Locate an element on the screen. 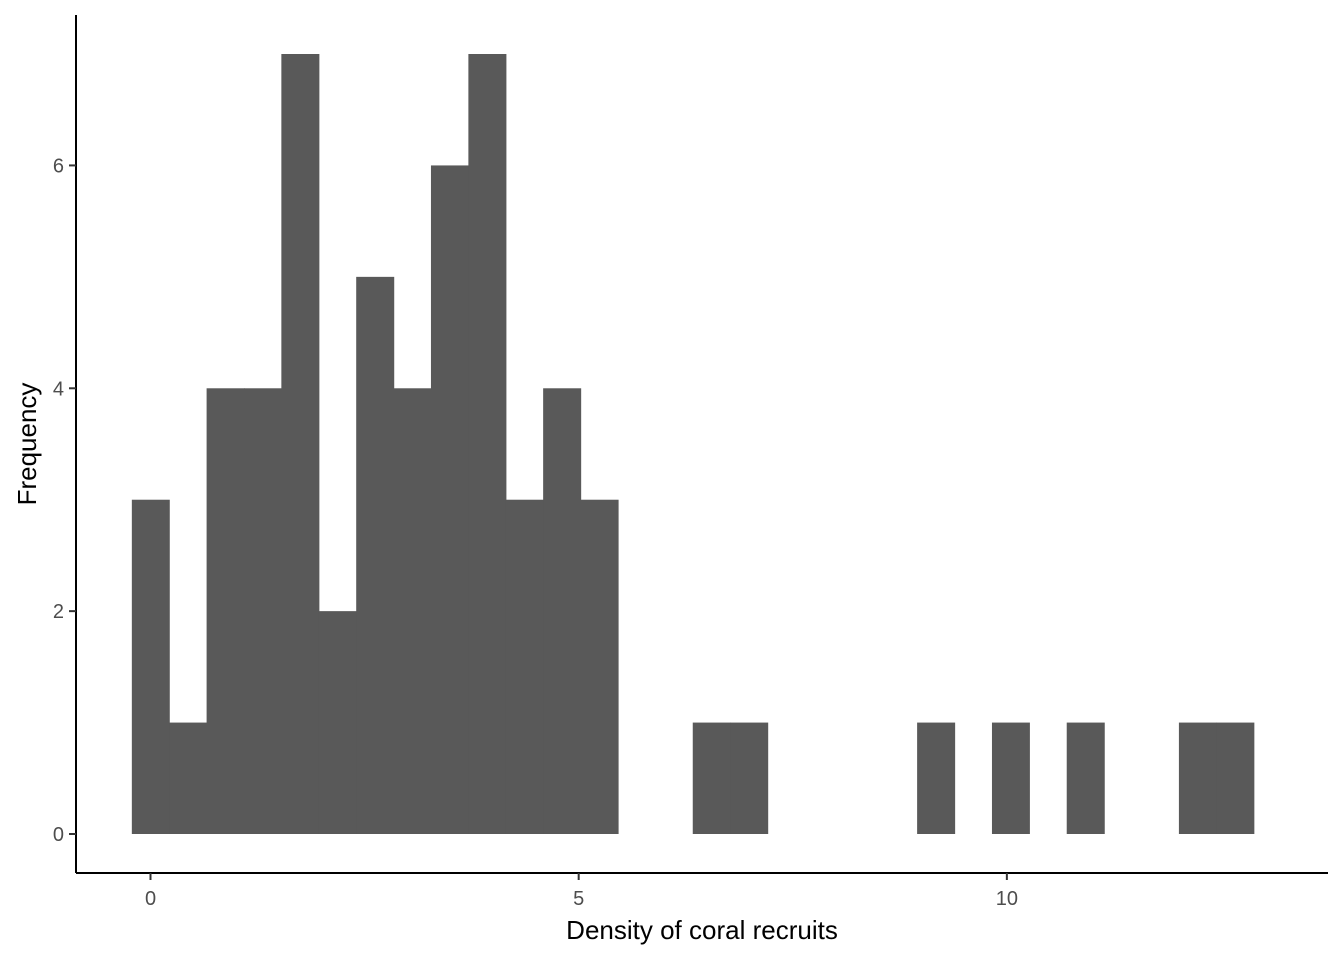 The width and height of the screenshot is (1344, 960). y-tick-label: 0 is located at coordinates (58, 835).